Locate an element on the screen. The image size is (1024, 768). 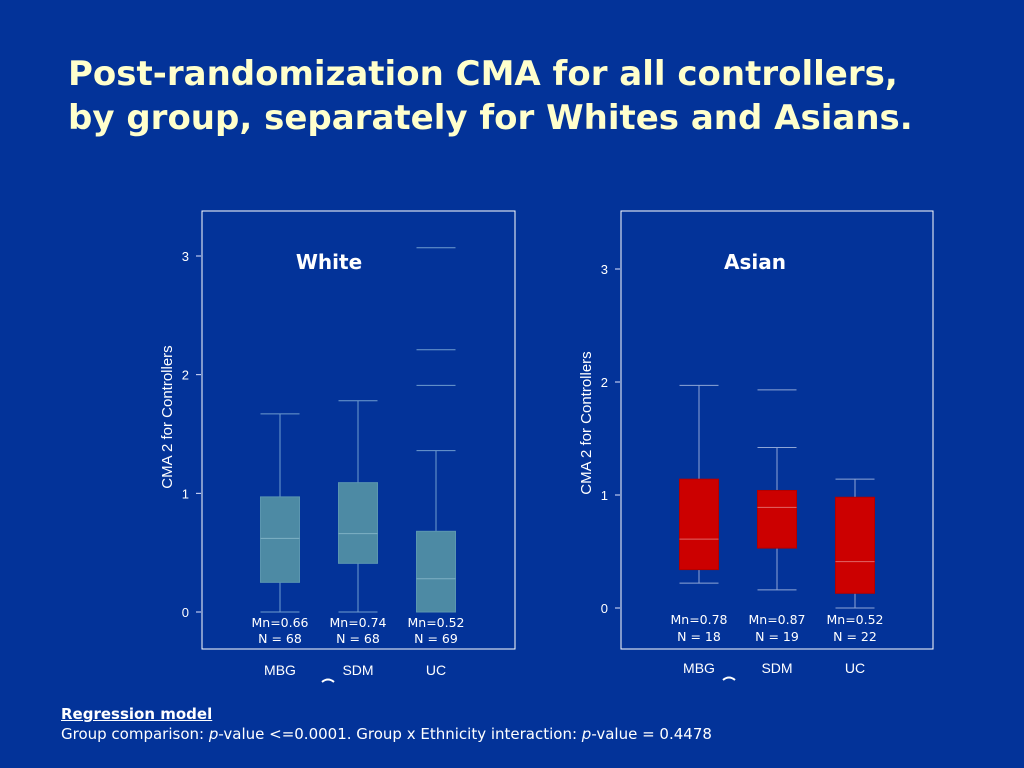
box-uc: Mn=0.52N = 69 UC is located at coordinates (436, 462).